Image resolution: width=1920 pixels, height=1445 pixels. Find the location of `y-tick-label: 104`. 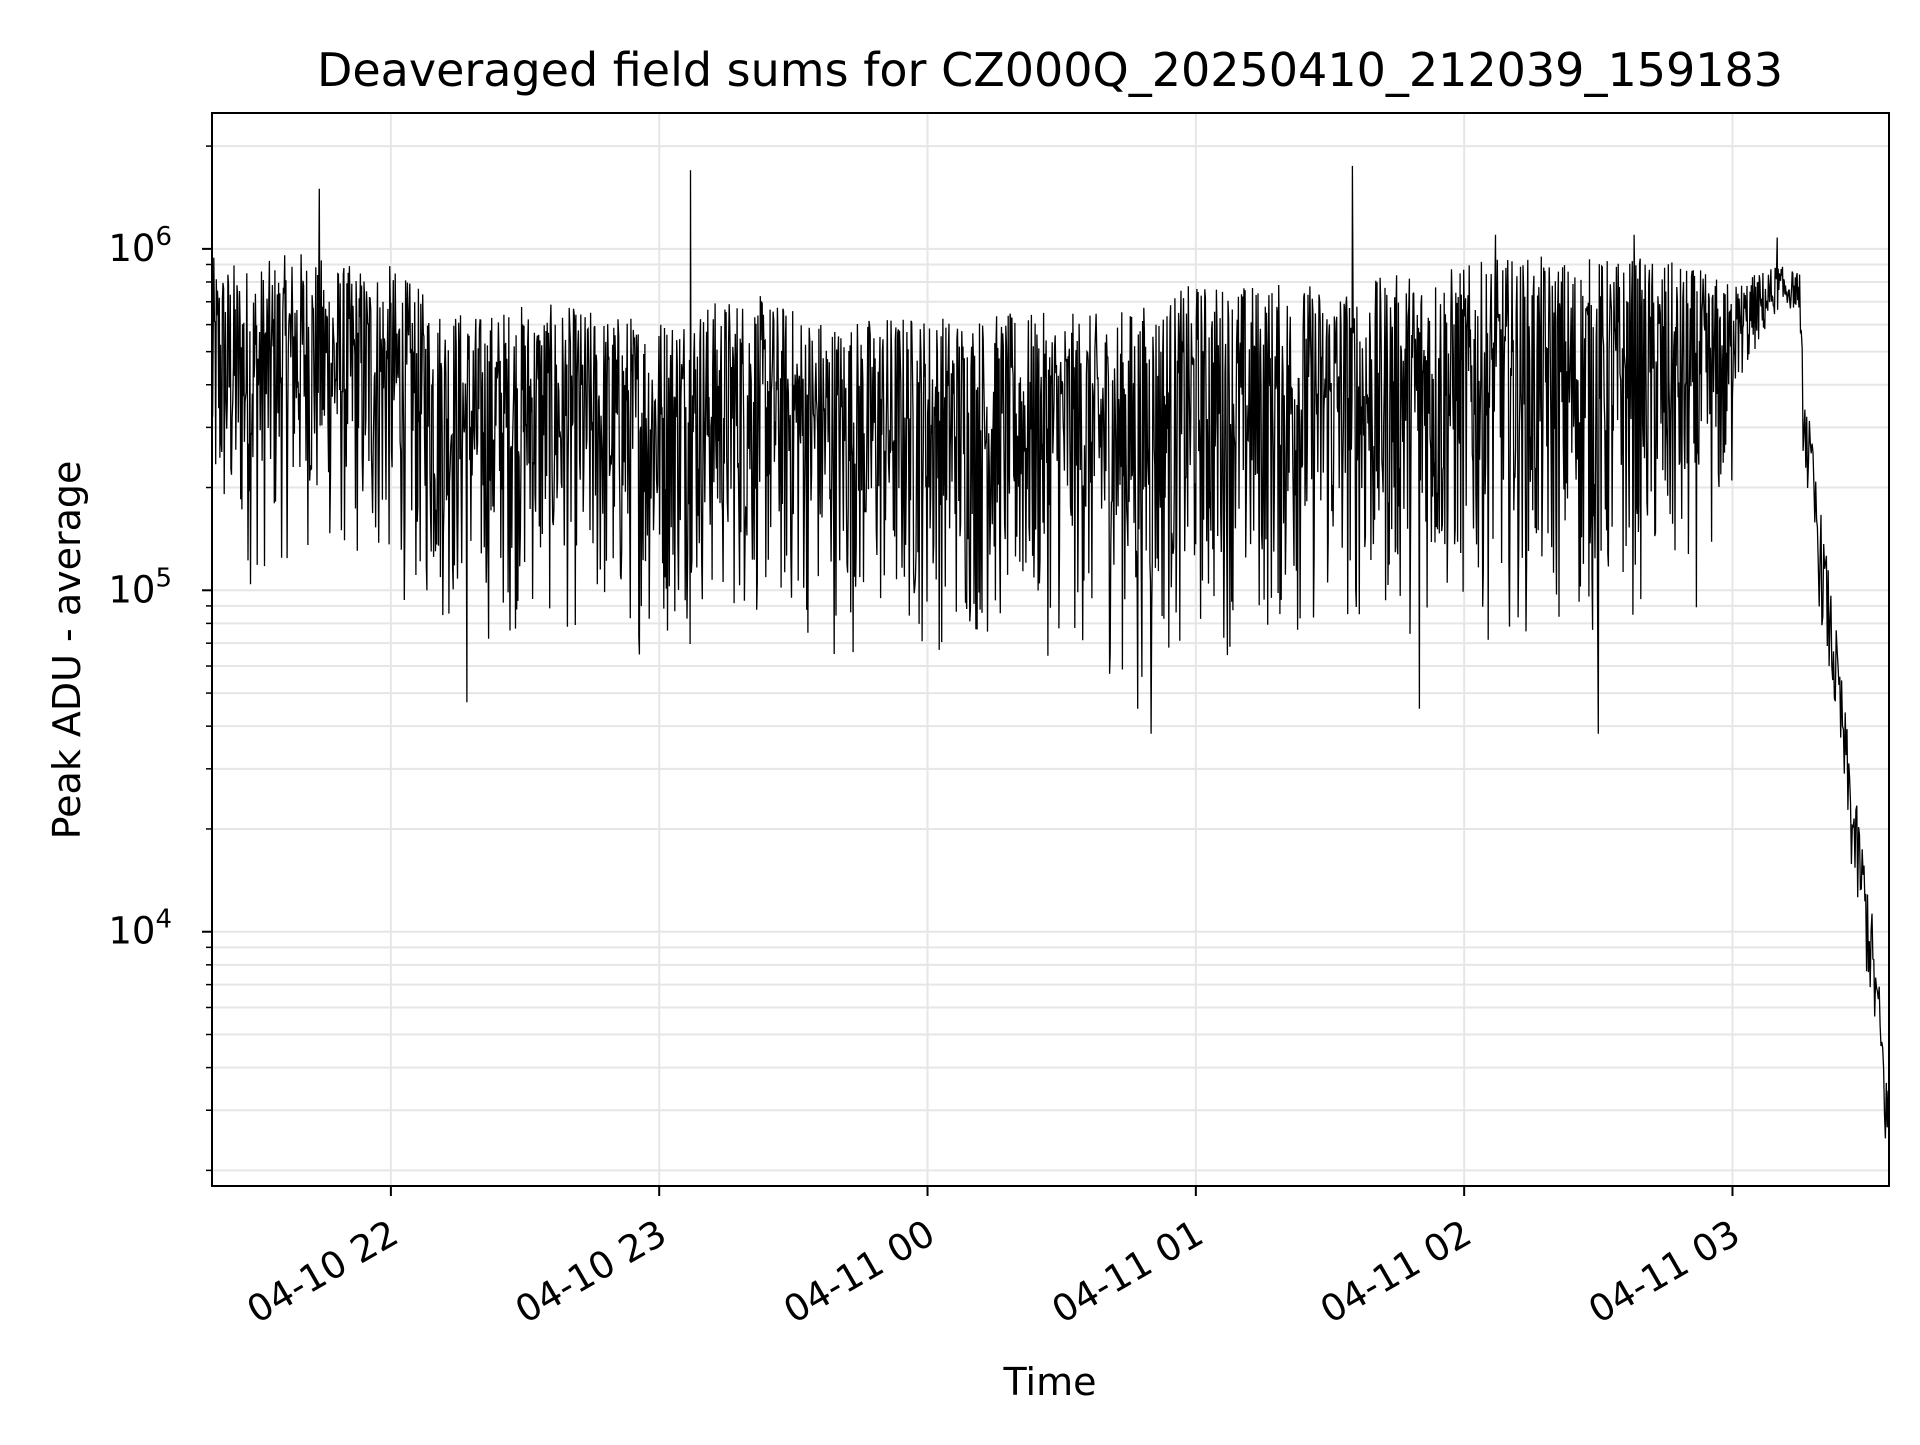

y-tick-label: 104 is located at coordinates (140, 929).